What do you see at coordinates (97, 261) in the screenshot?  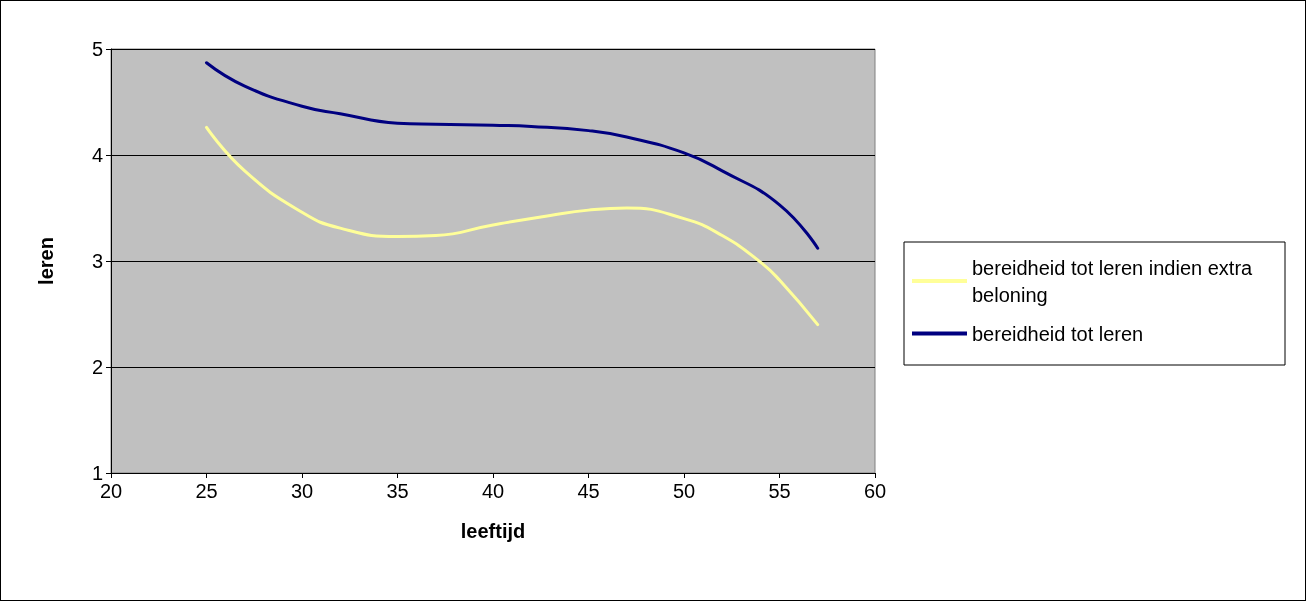 I see `y-tick-label: 3` at bounding box center [97, 261].